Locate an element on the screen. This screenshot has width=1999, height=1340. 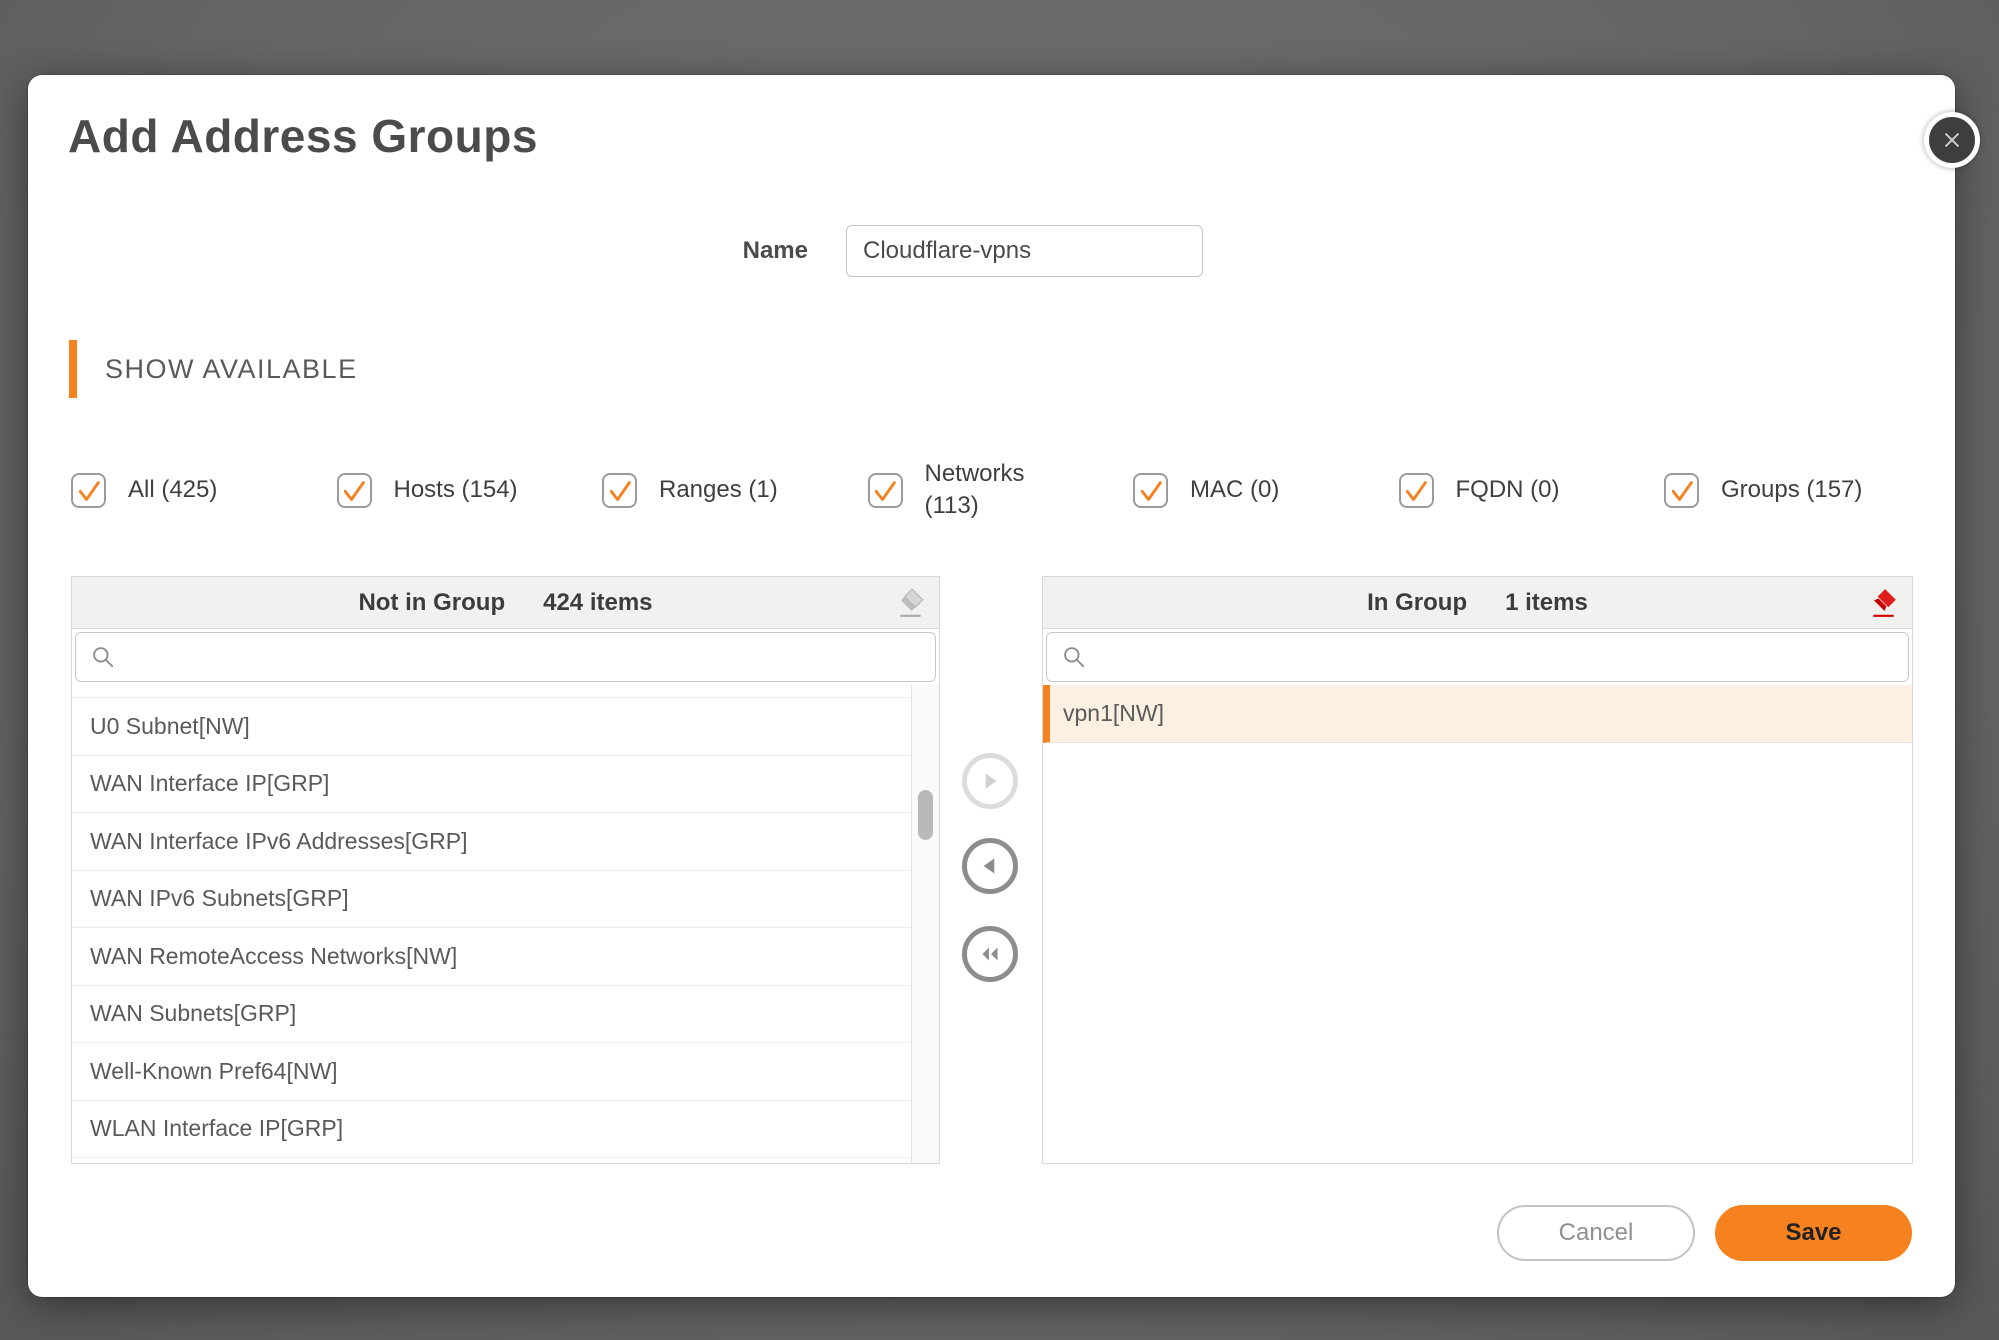
in-group-list: vpn1[NW] is located at coordinates (1477, 714).